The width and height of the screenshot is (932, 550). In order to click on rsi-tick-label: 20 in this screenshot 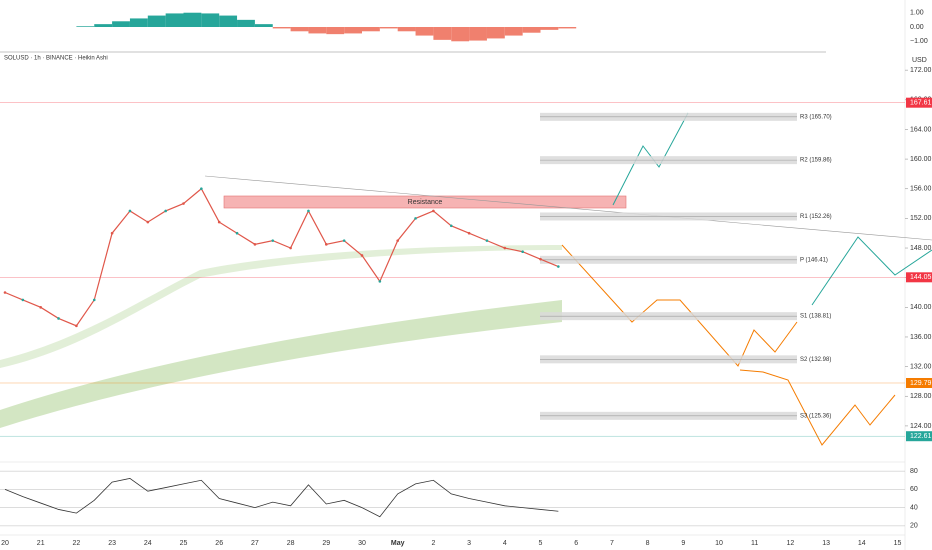, I will do `click(914, 526)`.